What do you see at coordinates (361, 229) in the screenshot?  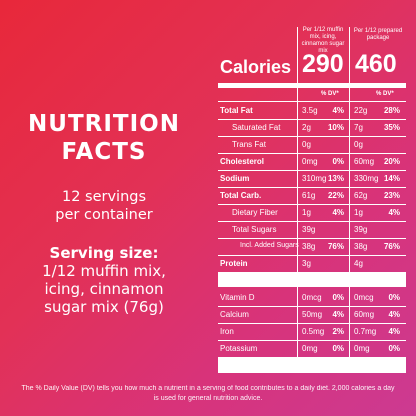 I see `amount-column-2: 39g` at bounding box center [361, 229].